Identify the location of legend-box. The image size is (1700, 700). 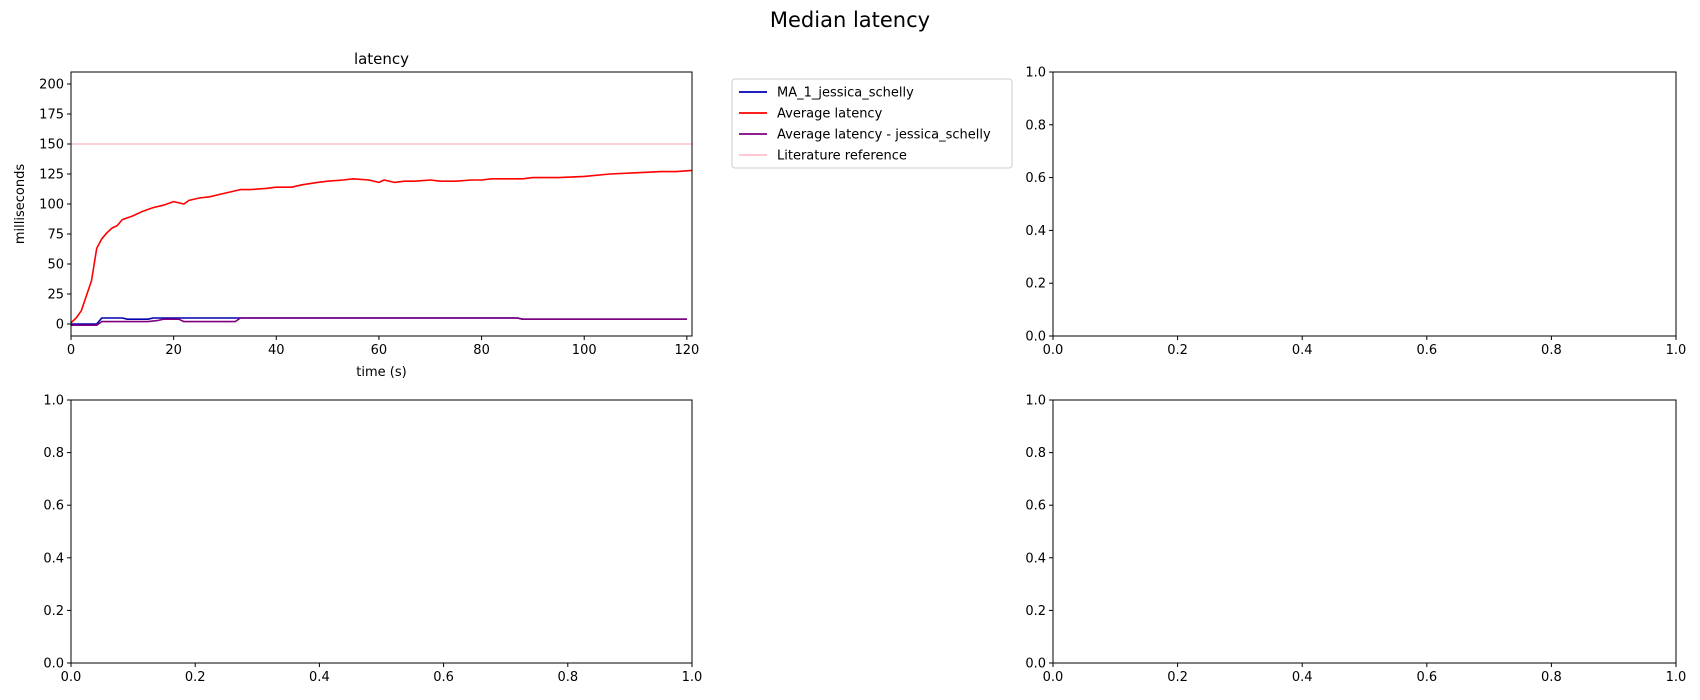
(872, 123).